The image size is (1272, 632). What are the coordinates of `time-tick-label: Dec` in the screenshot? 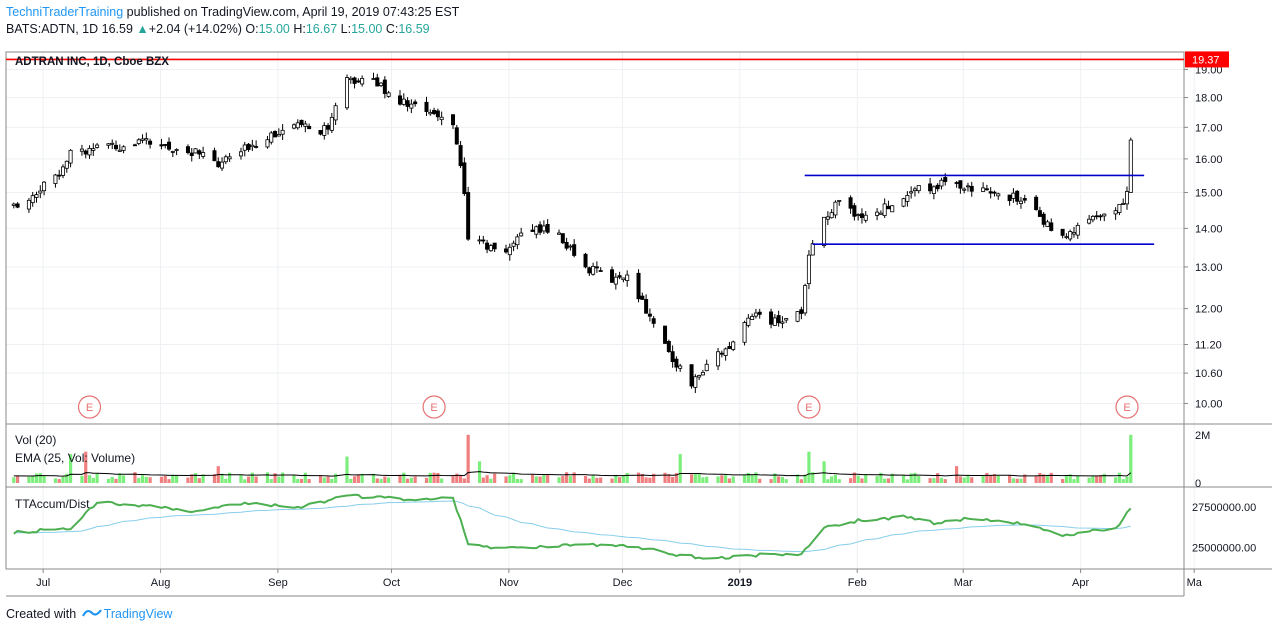 It's located at (623, 583).